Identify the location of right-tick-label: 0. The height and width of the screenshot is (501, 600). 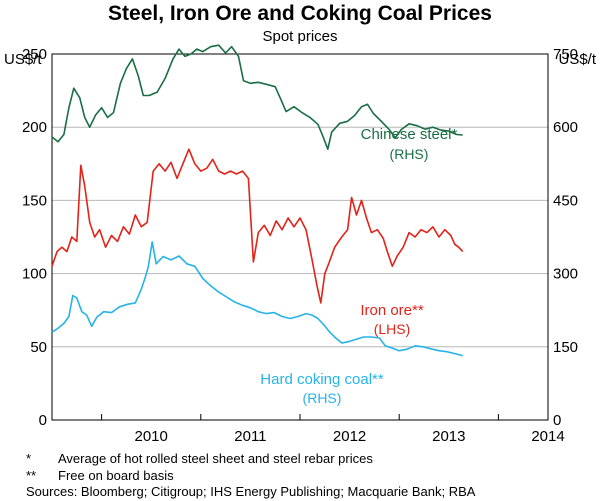
(557, 420).